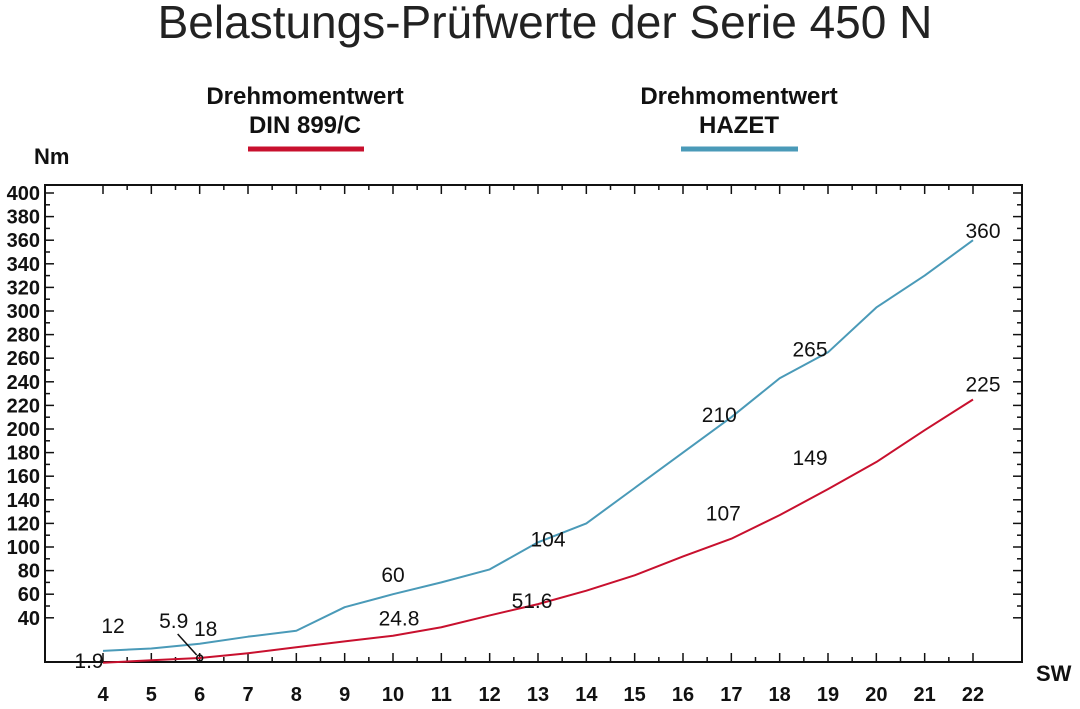 The image size is (1080, 709). What do you see at coordinates (982, 231) in the screenshot?
I see `data-label: 360` at bounding box center [982, 231].